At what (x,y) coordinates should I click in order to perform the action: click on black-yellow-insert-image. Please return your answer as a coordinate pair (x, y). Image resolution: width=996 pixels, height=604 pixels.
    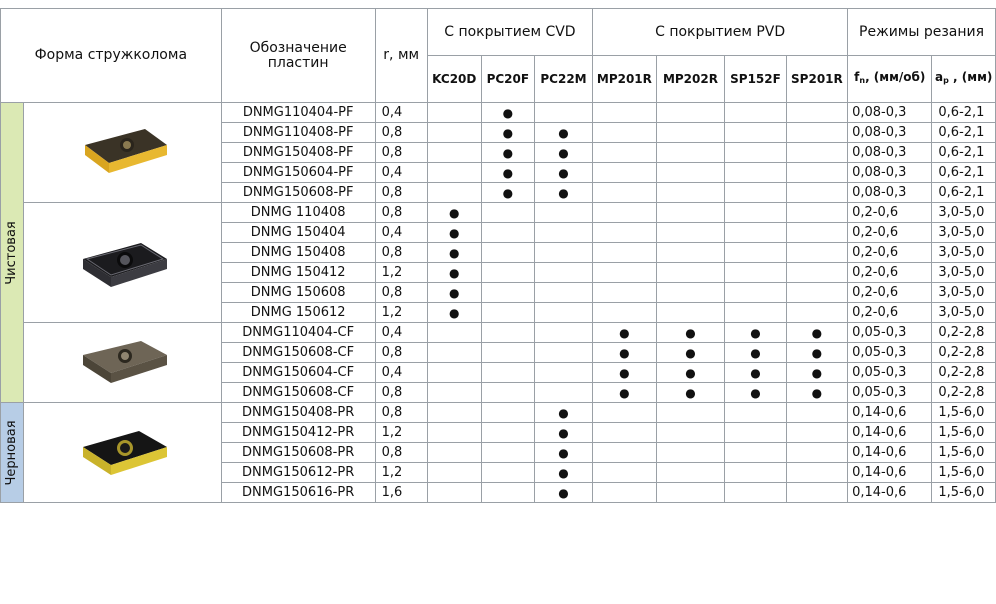
    Looking at the image, I should click on (122, 453).